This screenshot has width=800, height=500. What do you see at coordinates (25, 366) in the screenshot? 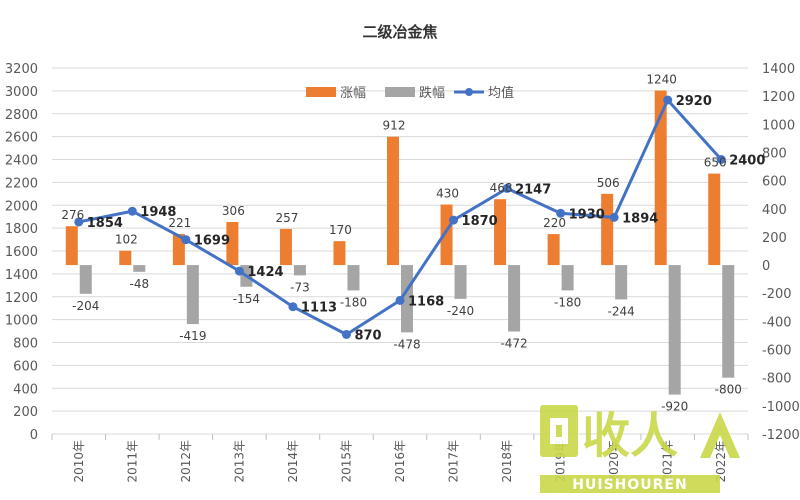
I see `left-tick-label: 600` at bounding box center [25, 366].